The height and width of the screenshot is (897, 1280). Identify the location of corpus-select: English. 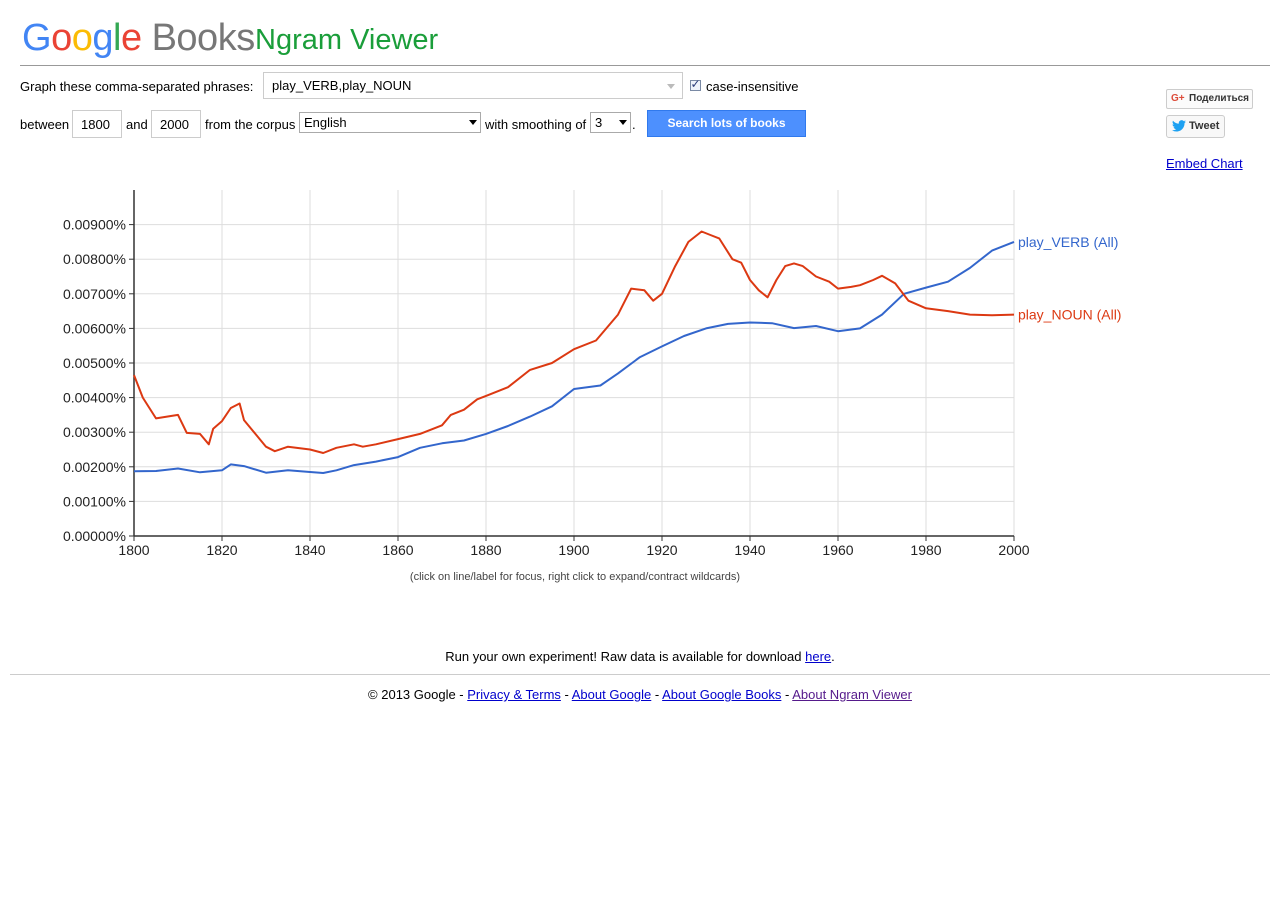
(390, 122).